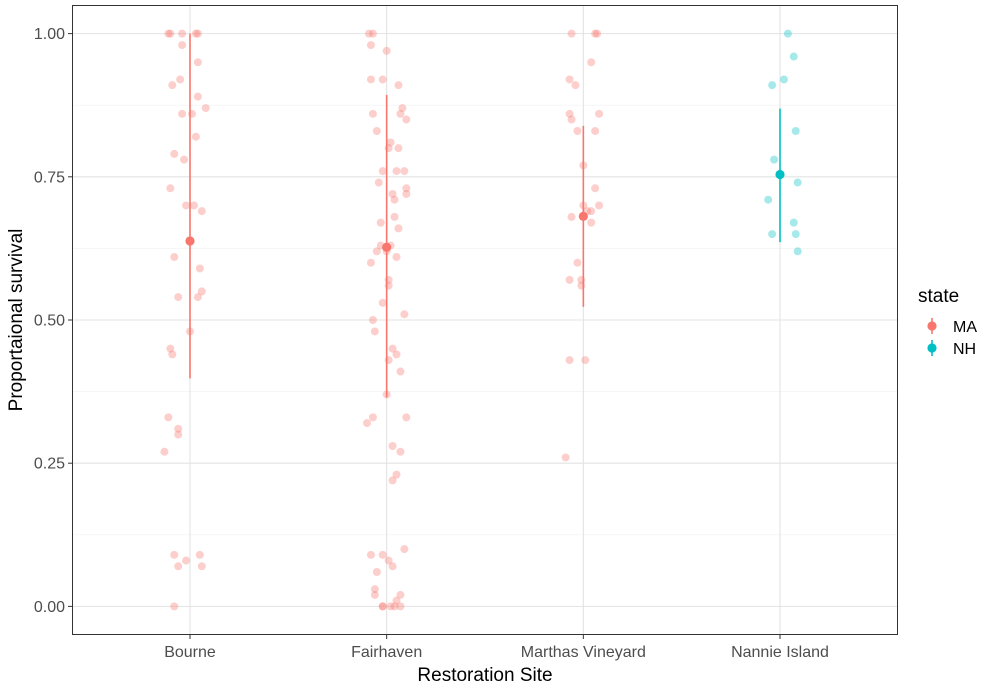 The width and height of the screenshot is (996, 690). Describe the element at coordinates (190, 652) in the screenshot. I see `x-tick-label: Bourne` at that location.